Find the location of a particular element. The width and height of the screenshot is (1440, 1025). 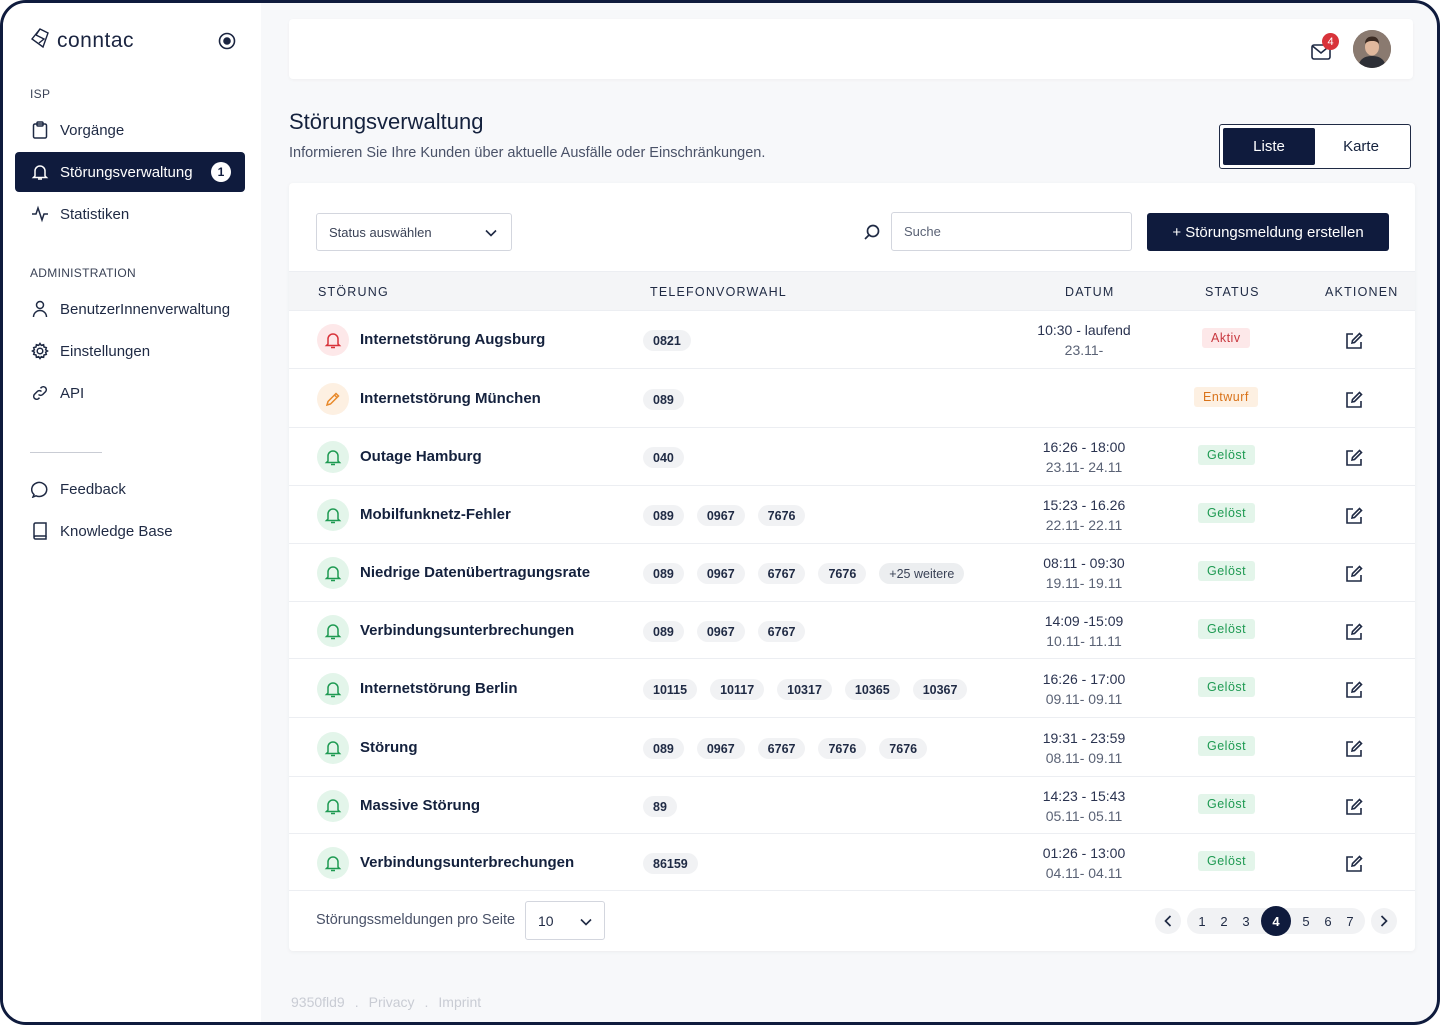

status-select: Status auswählen is located at coordinates (414, 232).